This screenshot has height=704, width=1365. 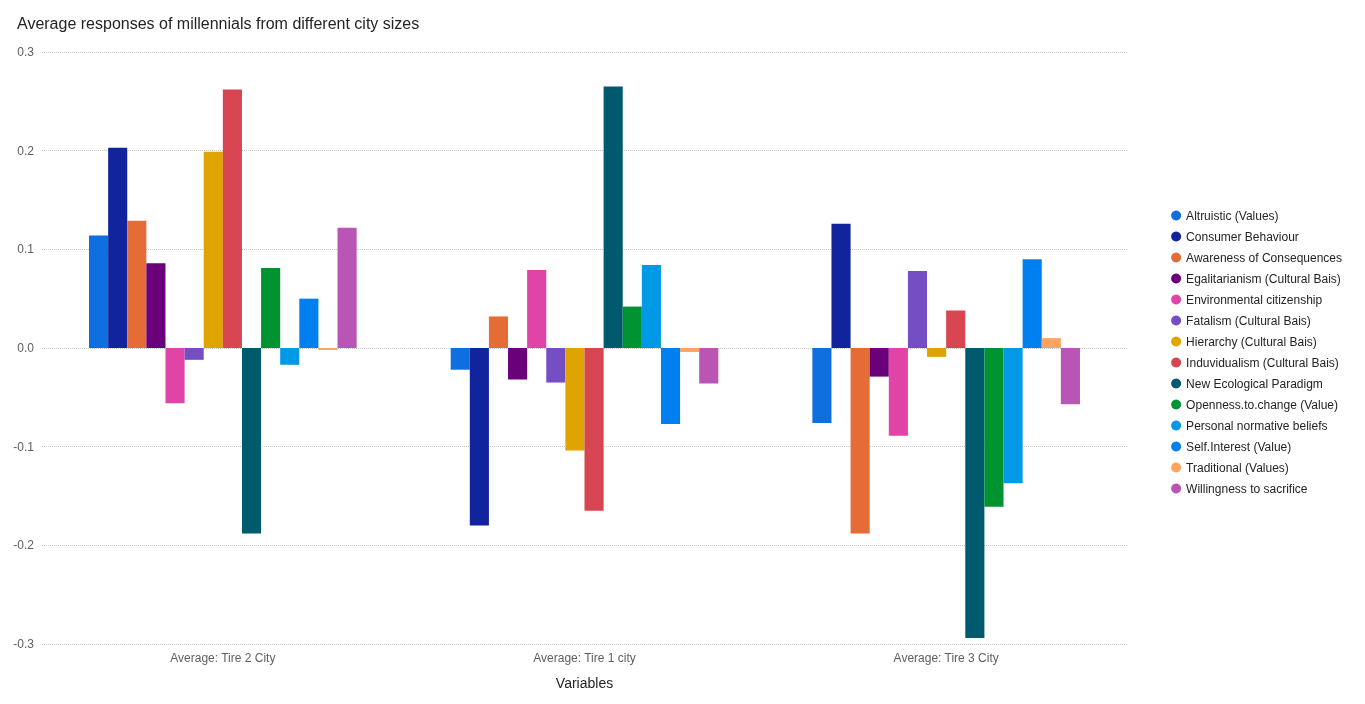 I want to click on legend-label: Altruistic (Values), so click(x=1232, y=215).